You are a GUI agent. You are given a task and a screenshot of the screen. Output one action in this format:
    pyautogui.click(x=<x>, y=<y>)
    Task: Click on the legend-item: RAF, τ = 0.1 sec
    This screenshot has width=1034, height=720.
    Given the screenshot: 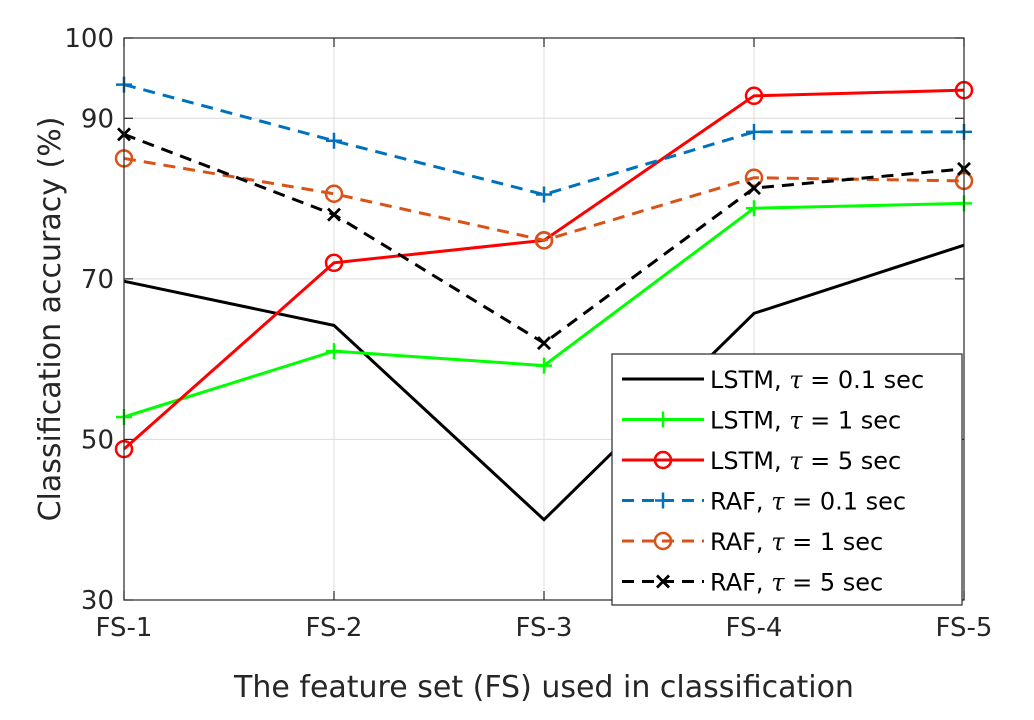 What is the action you would take?
    pyautogui.click(x=764, y=502)
    